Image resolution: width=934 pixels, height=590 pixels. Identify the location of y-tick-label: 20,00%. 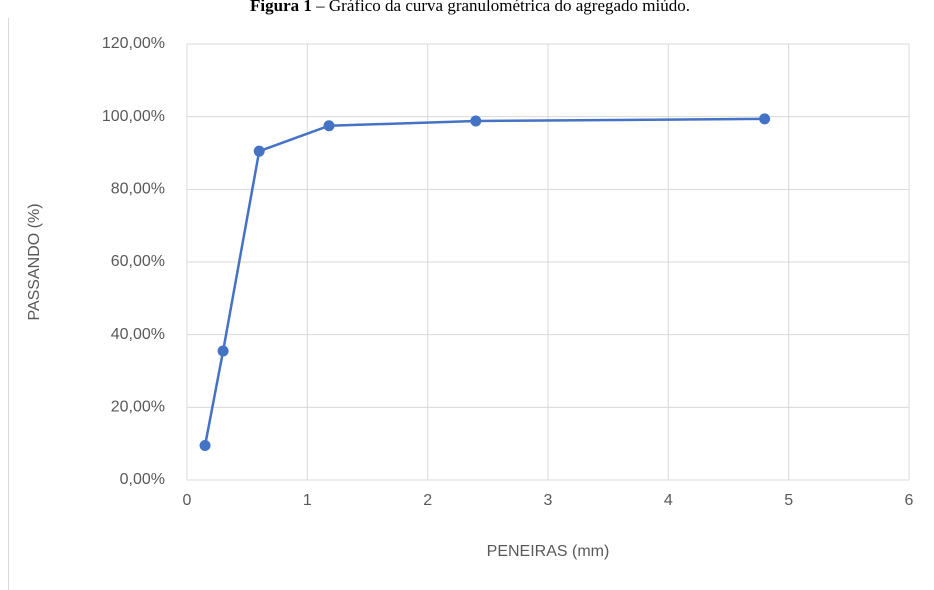
(138, 407).